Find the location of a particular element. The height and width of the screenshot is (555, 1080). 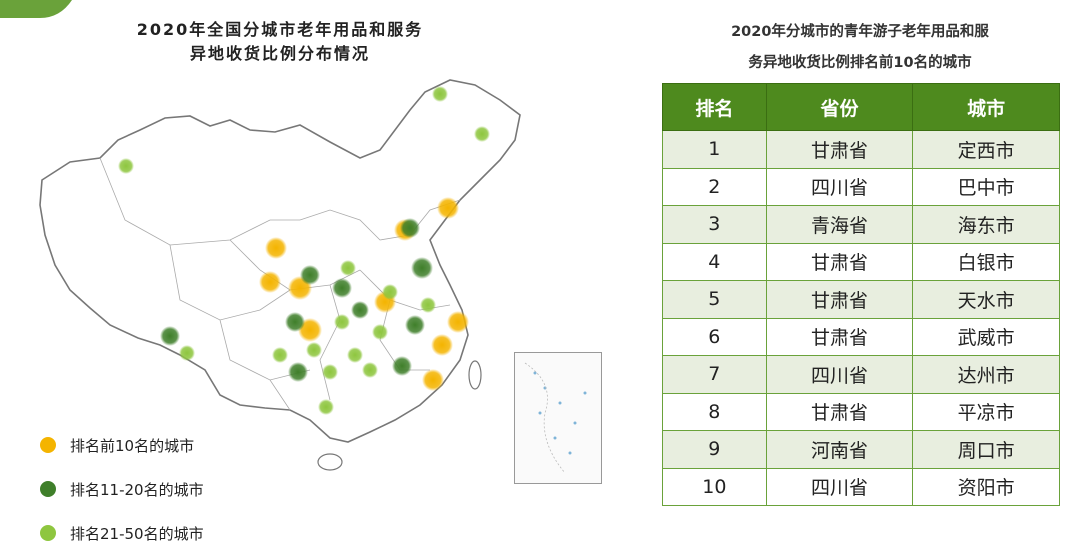

rank-cell: 1 is located at coordinates (714, 149).